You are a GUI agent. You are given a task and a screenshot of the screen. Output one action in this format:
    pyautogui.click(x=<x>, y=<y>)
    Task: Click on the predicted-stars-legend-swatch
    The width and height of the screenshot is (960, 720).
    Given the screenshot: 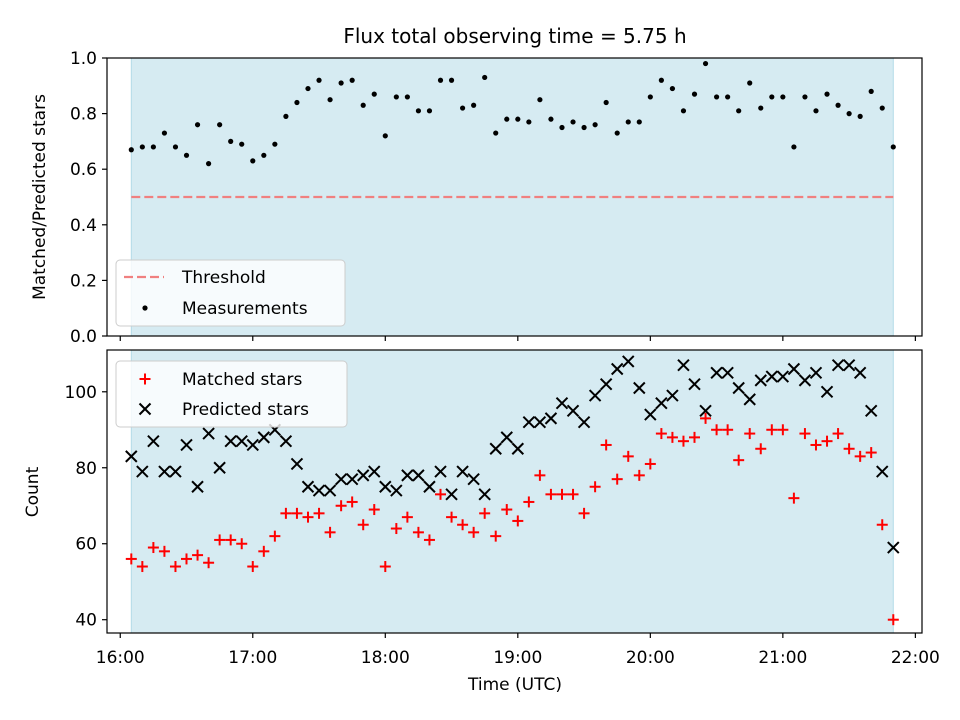 What is the action you would take?
    pyautogui.click(x=145, y=409)
    